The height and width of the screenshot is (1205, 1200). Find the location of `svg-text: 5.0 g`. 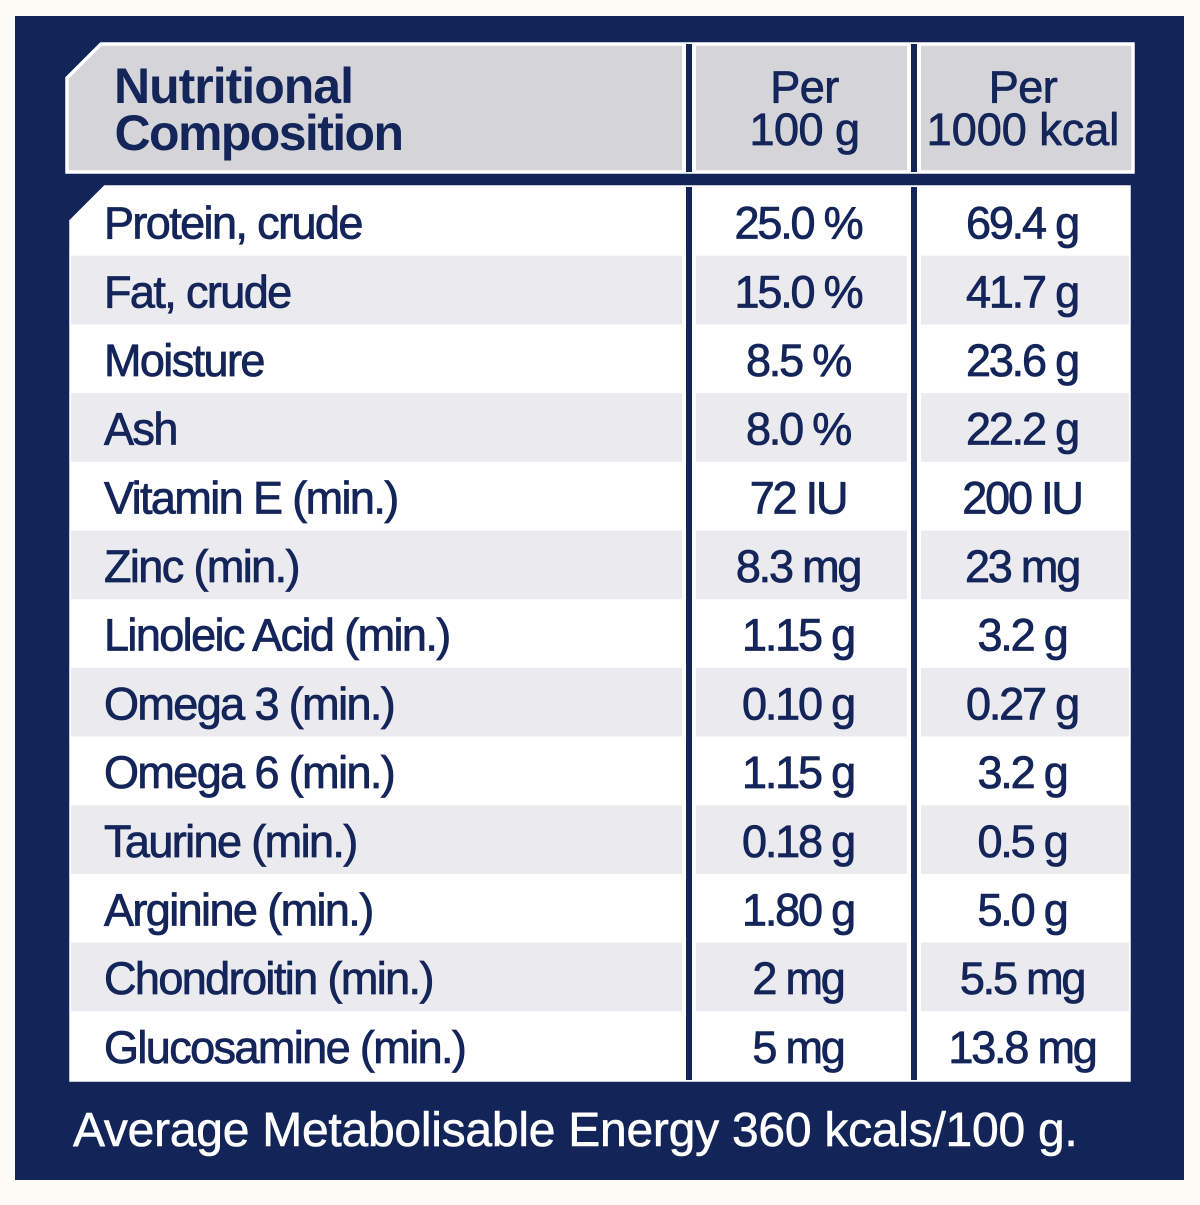

svg-text: 5.0 g is located at coordinates (1021, 910).